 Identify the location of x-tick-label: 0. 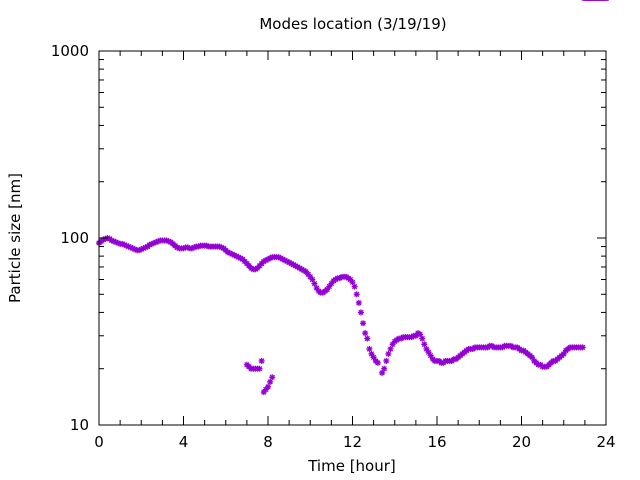
(99, 442).